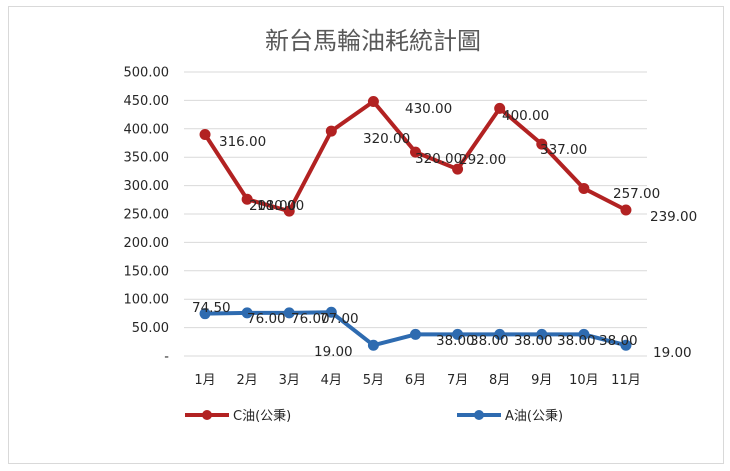 This screenshot has width=730, height=471. Describe the element at coordinates (147, 73) in the screenshot. I see `y-tick-label: 500.00` at that location.